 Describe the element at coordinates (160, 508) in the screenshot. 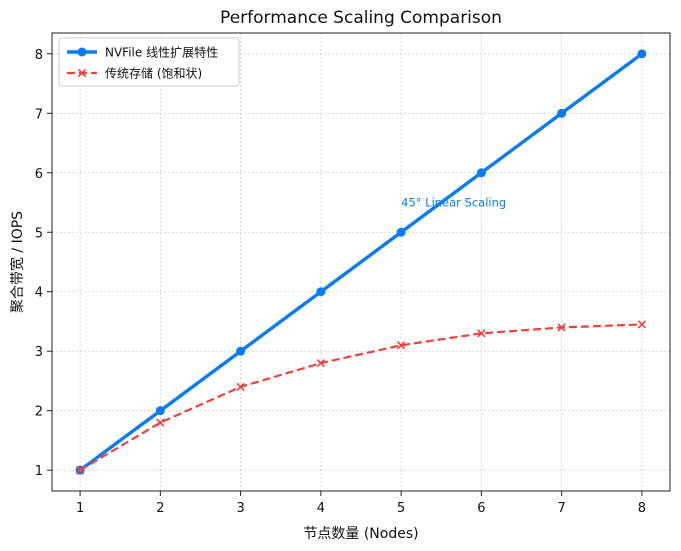

I see `x-tick-label: 2` at that location.